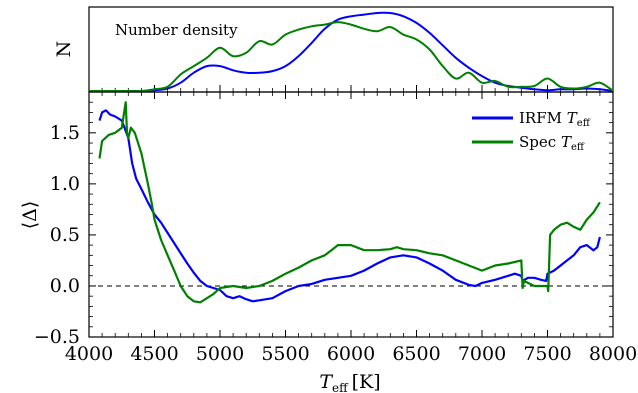 This screenshot has width=638, height=393. I want to click on x-tick-label: 5500, so click(285, 354).